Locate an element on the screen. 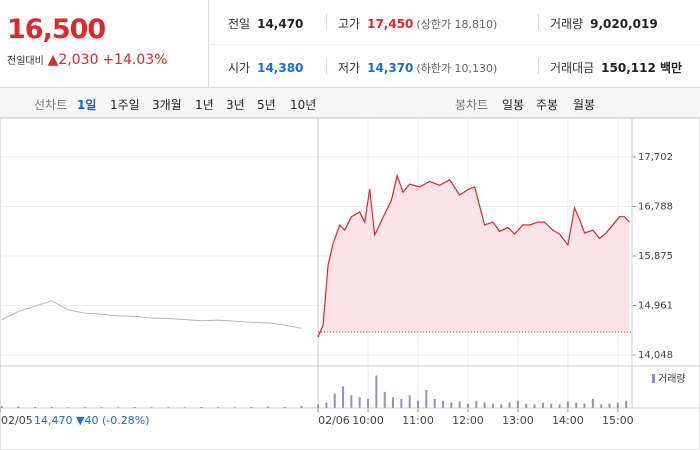  y-tick-label: 14,048 is located at coordinates (655, 355).